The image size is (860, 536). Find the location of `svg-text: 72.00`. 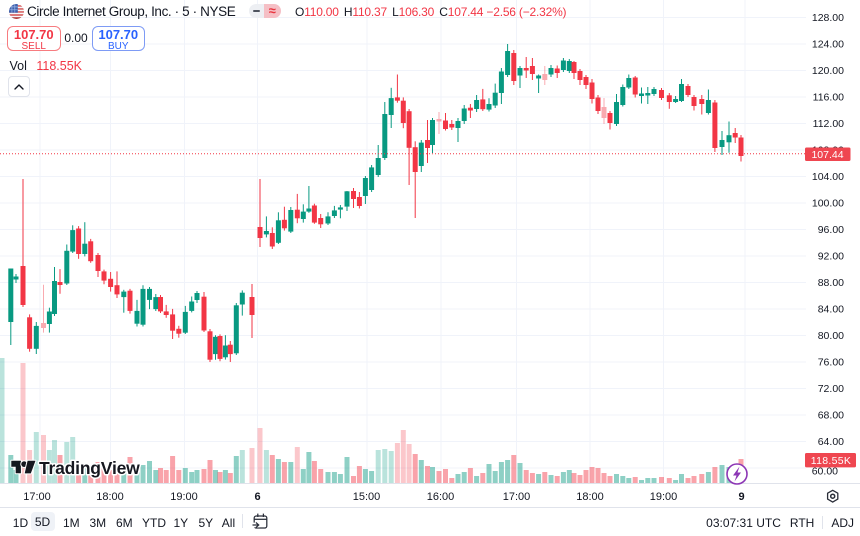

svg-text: 72.00 is located at coordinates (831, 389).